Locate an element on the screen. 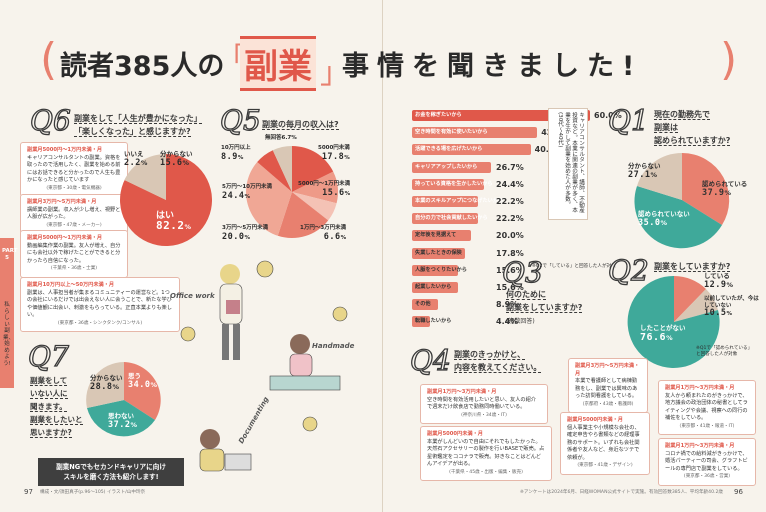  quote-source: (京都府・43歳・看護師) is located at coordinates (608, 404).